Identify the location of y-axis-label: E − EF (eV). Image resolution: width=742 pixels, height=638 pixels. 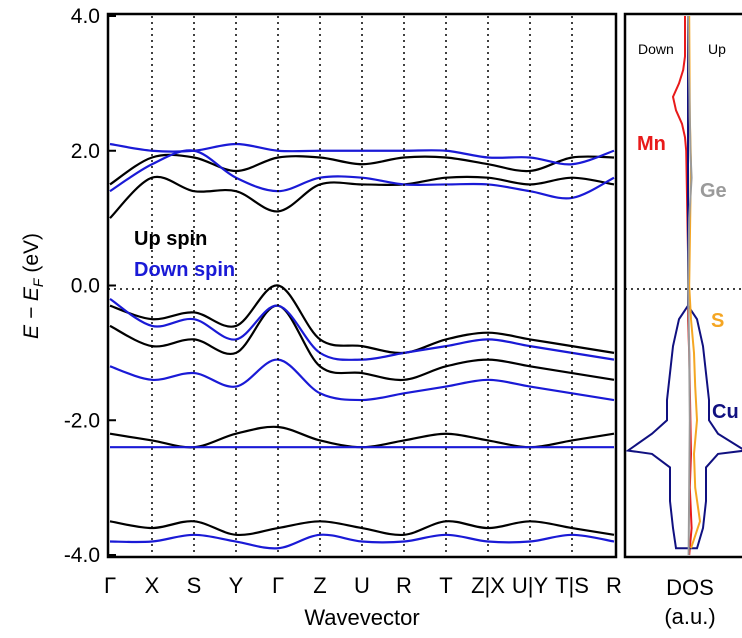
(33, 286).